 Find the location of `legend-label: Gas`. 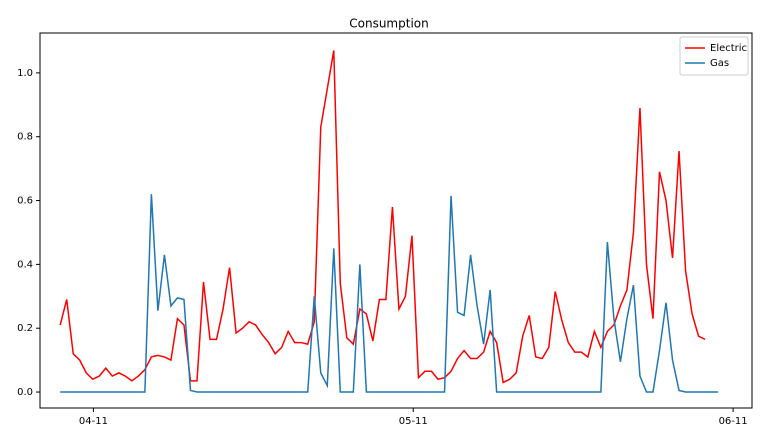

legend-label: Gas is located at coordinates (719, 63).